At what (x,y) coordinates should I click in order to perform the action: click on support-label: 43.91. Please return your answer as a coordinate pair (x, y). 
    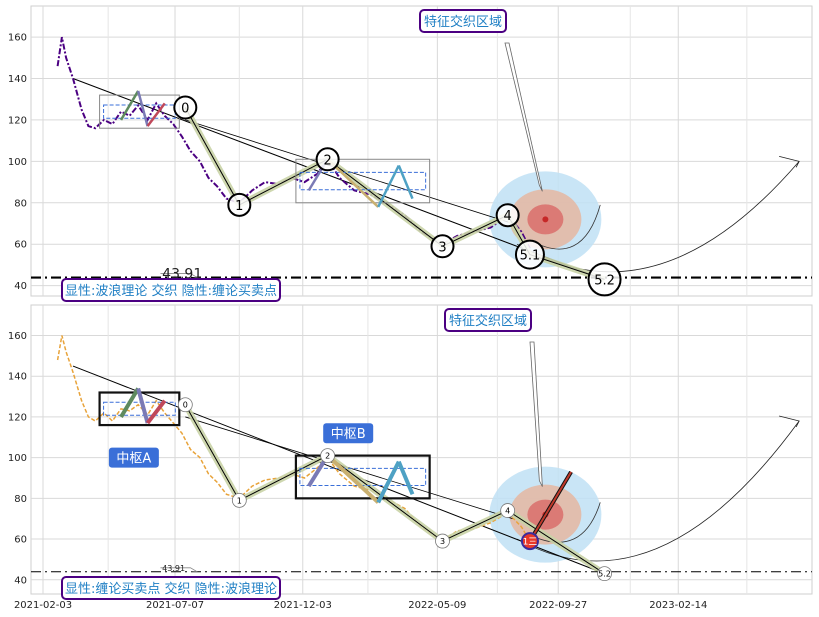
    Looking at the image, I should click on (173, 568).